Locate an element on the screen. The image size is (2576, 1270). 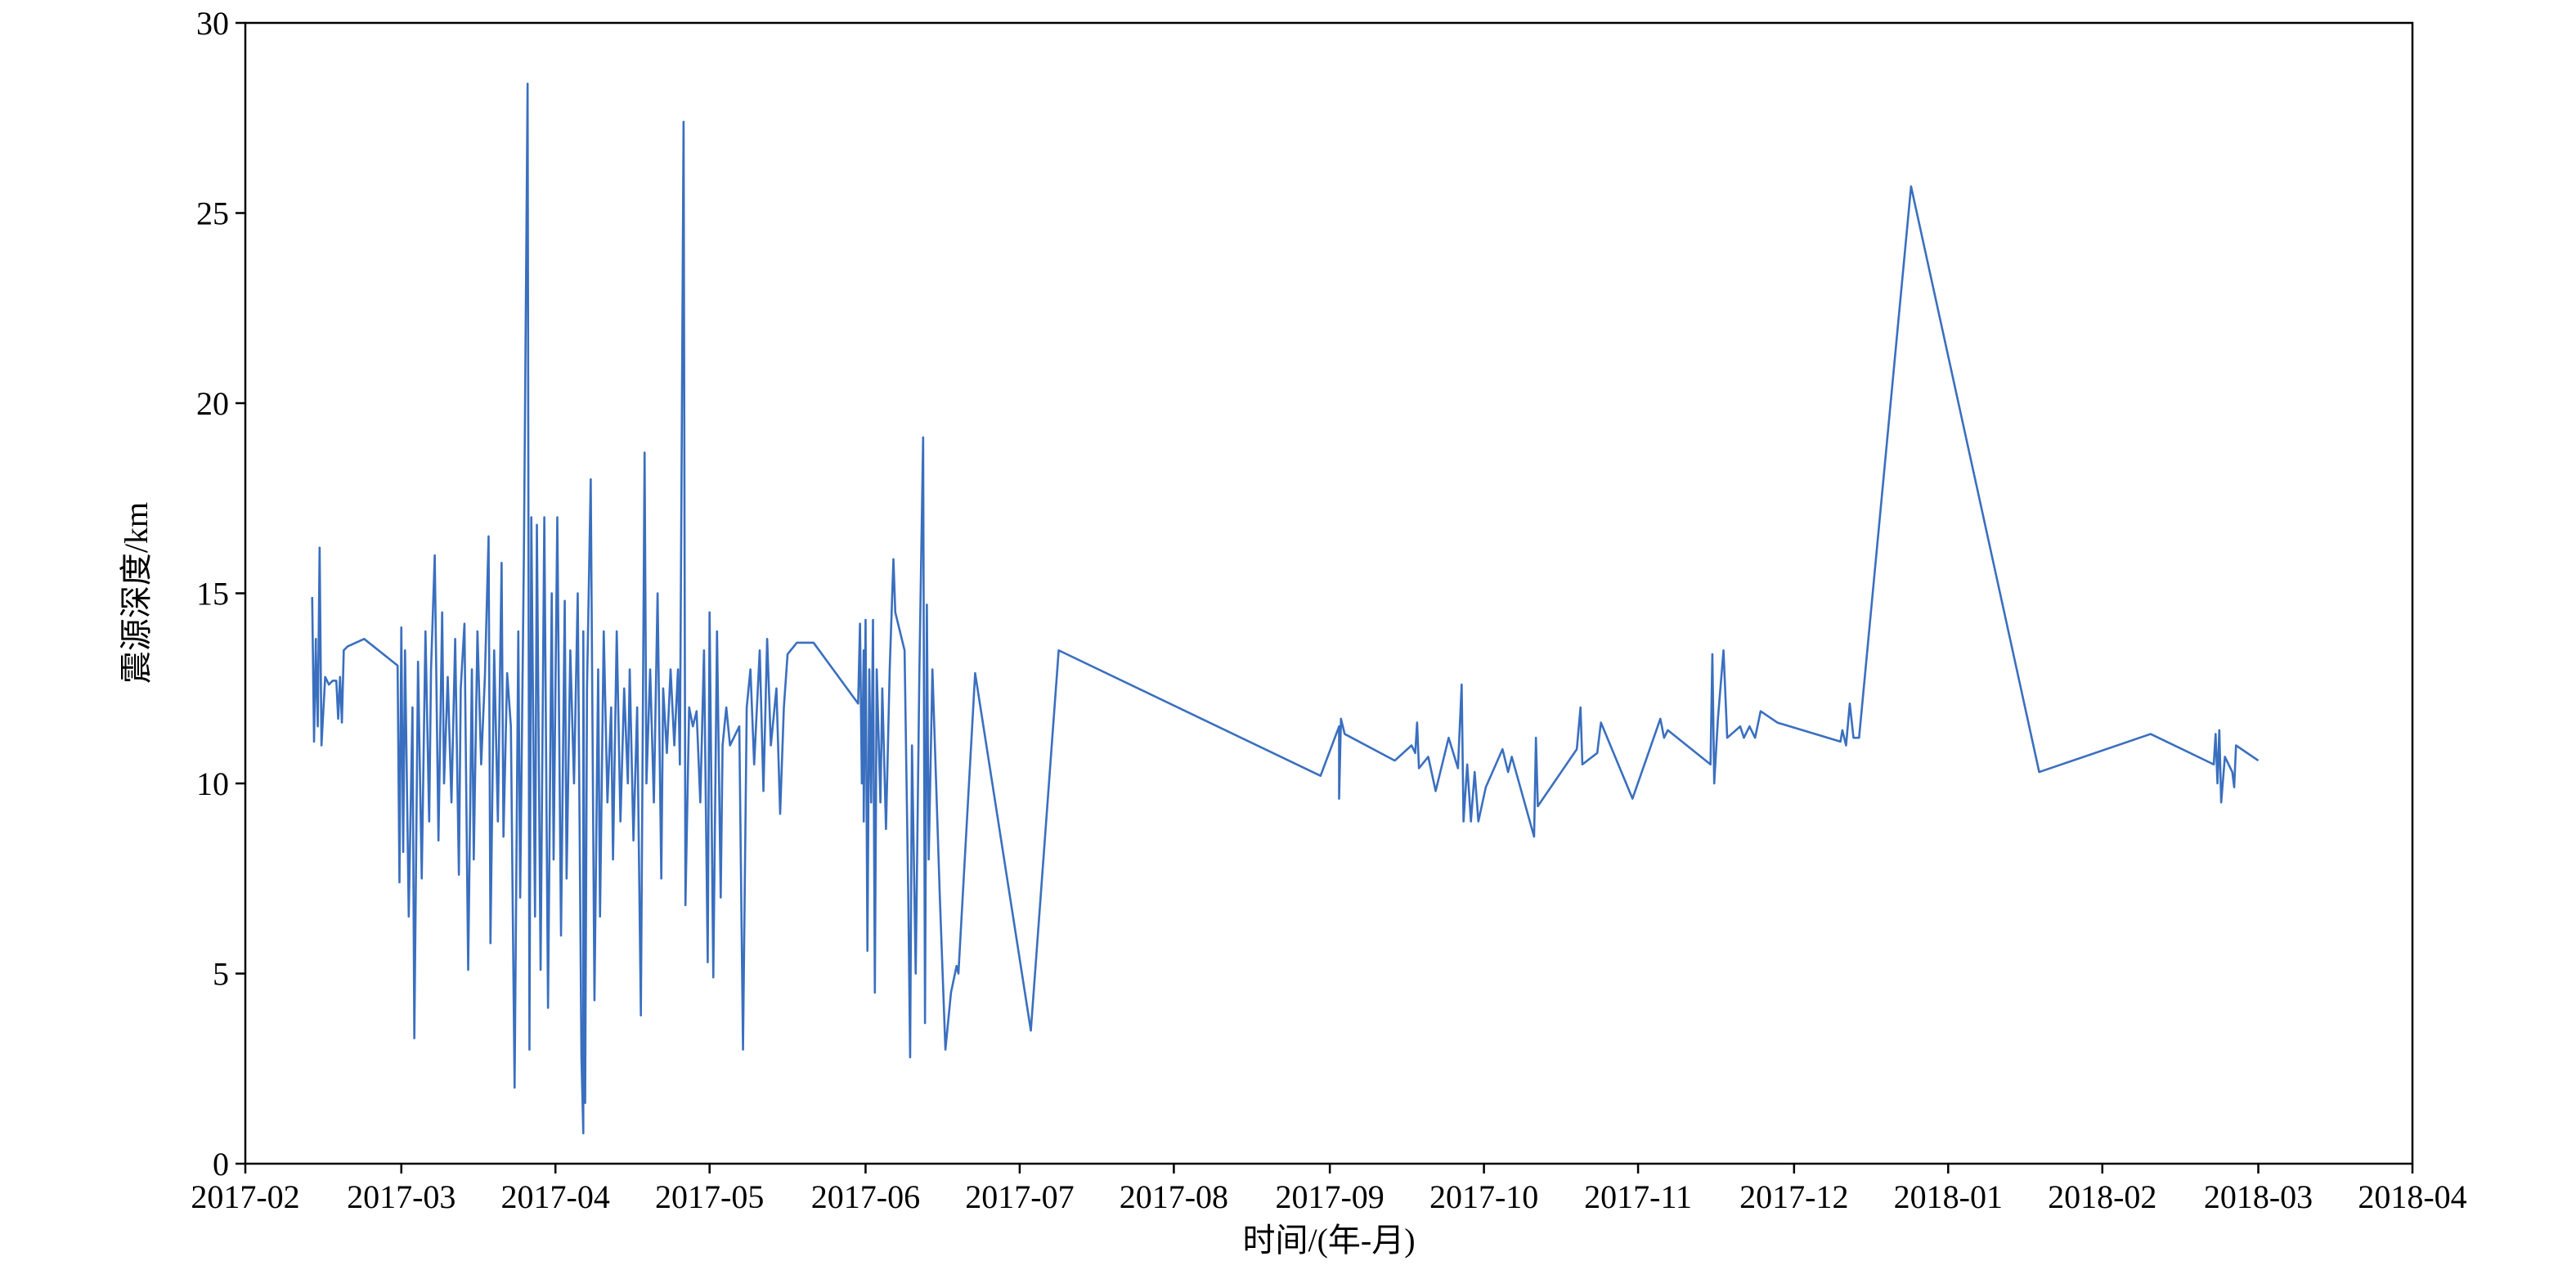
x-tick-label: 2018-03 is located at coordinates (2259, 1196).